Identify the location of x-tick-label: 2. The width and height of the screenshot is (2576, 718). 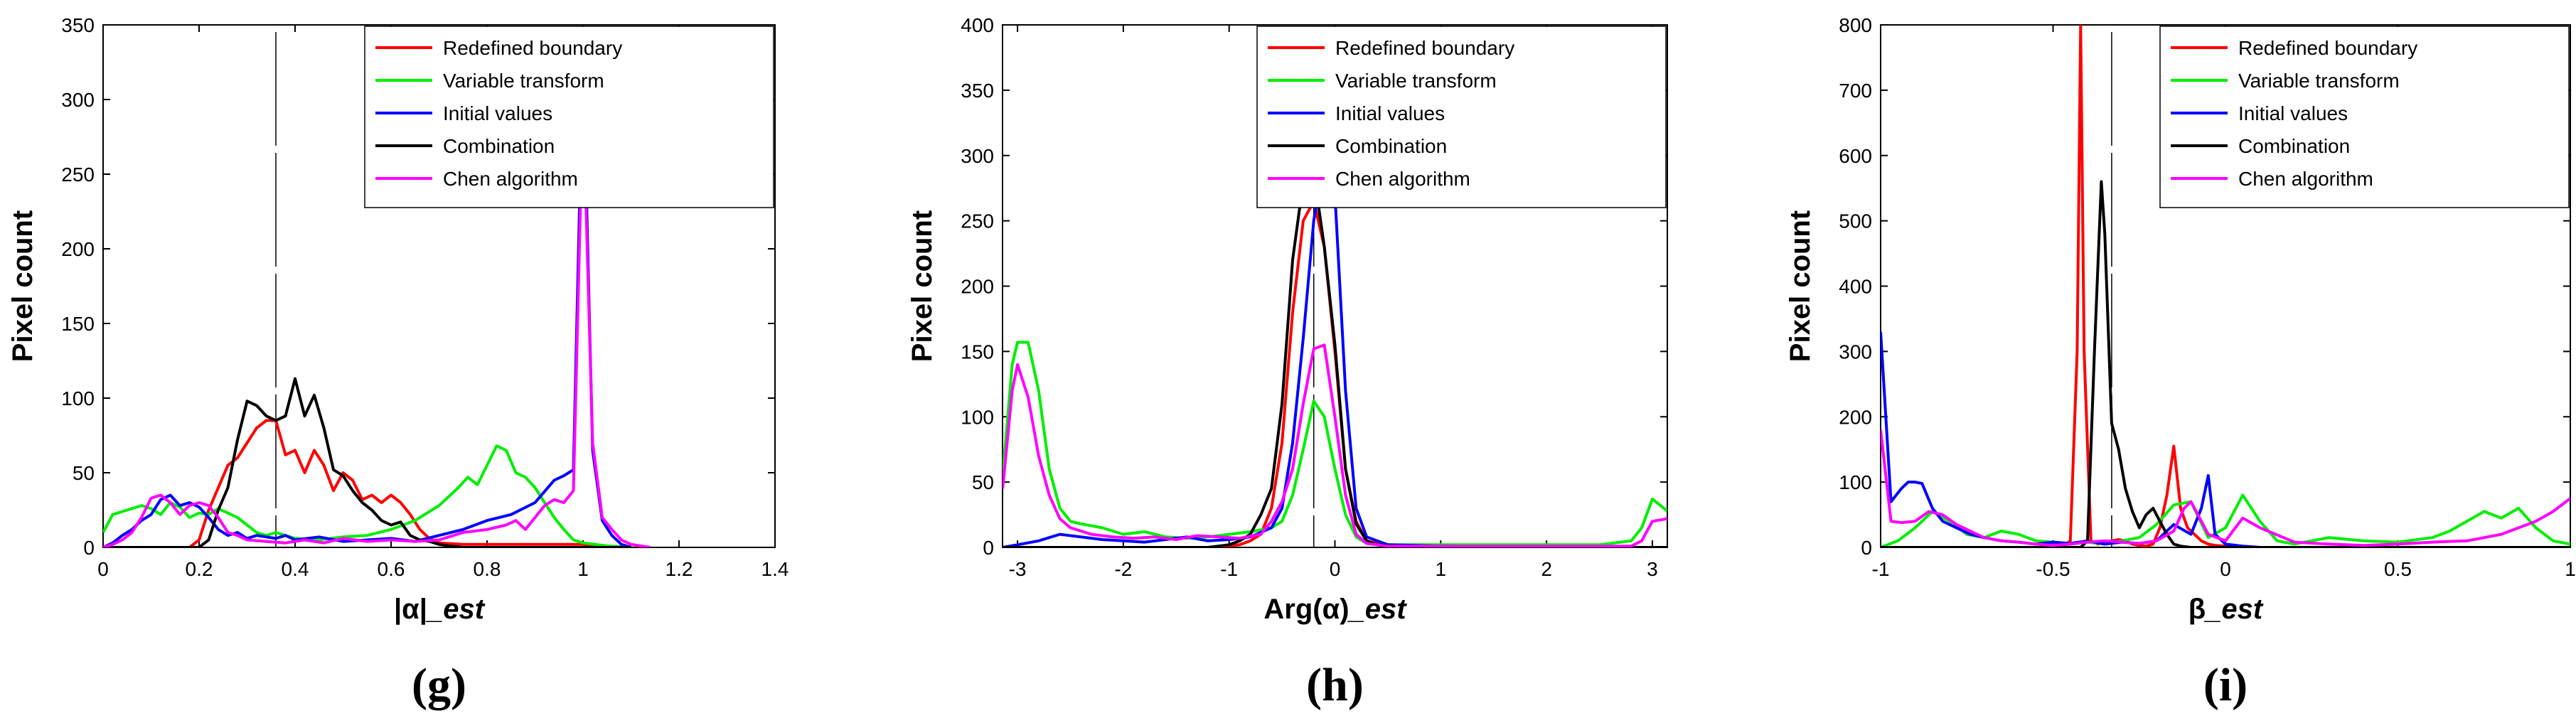
(1546, 569).